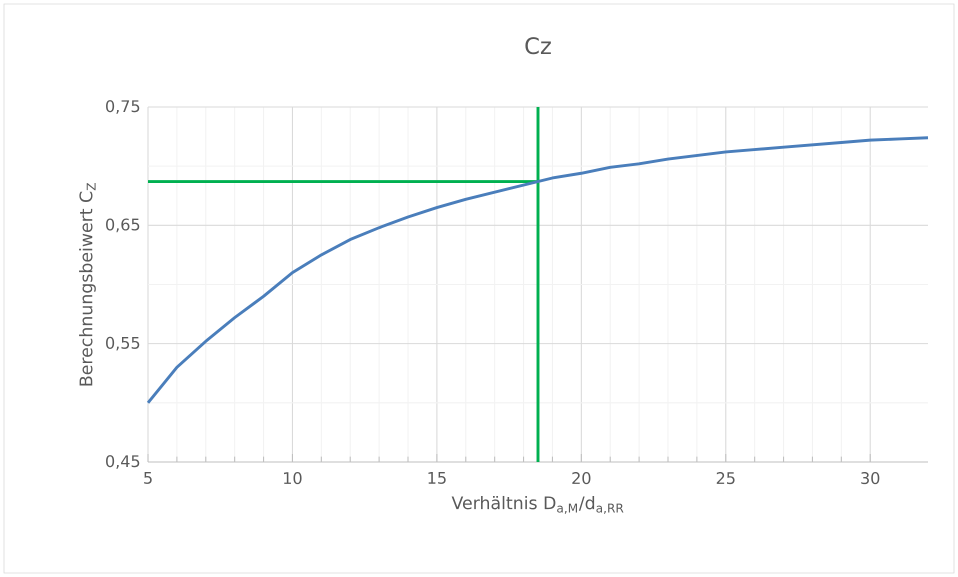 The width and height of the screenshot is (958, 577). I want to click on x-tick-label: 10, so click(293, 478).